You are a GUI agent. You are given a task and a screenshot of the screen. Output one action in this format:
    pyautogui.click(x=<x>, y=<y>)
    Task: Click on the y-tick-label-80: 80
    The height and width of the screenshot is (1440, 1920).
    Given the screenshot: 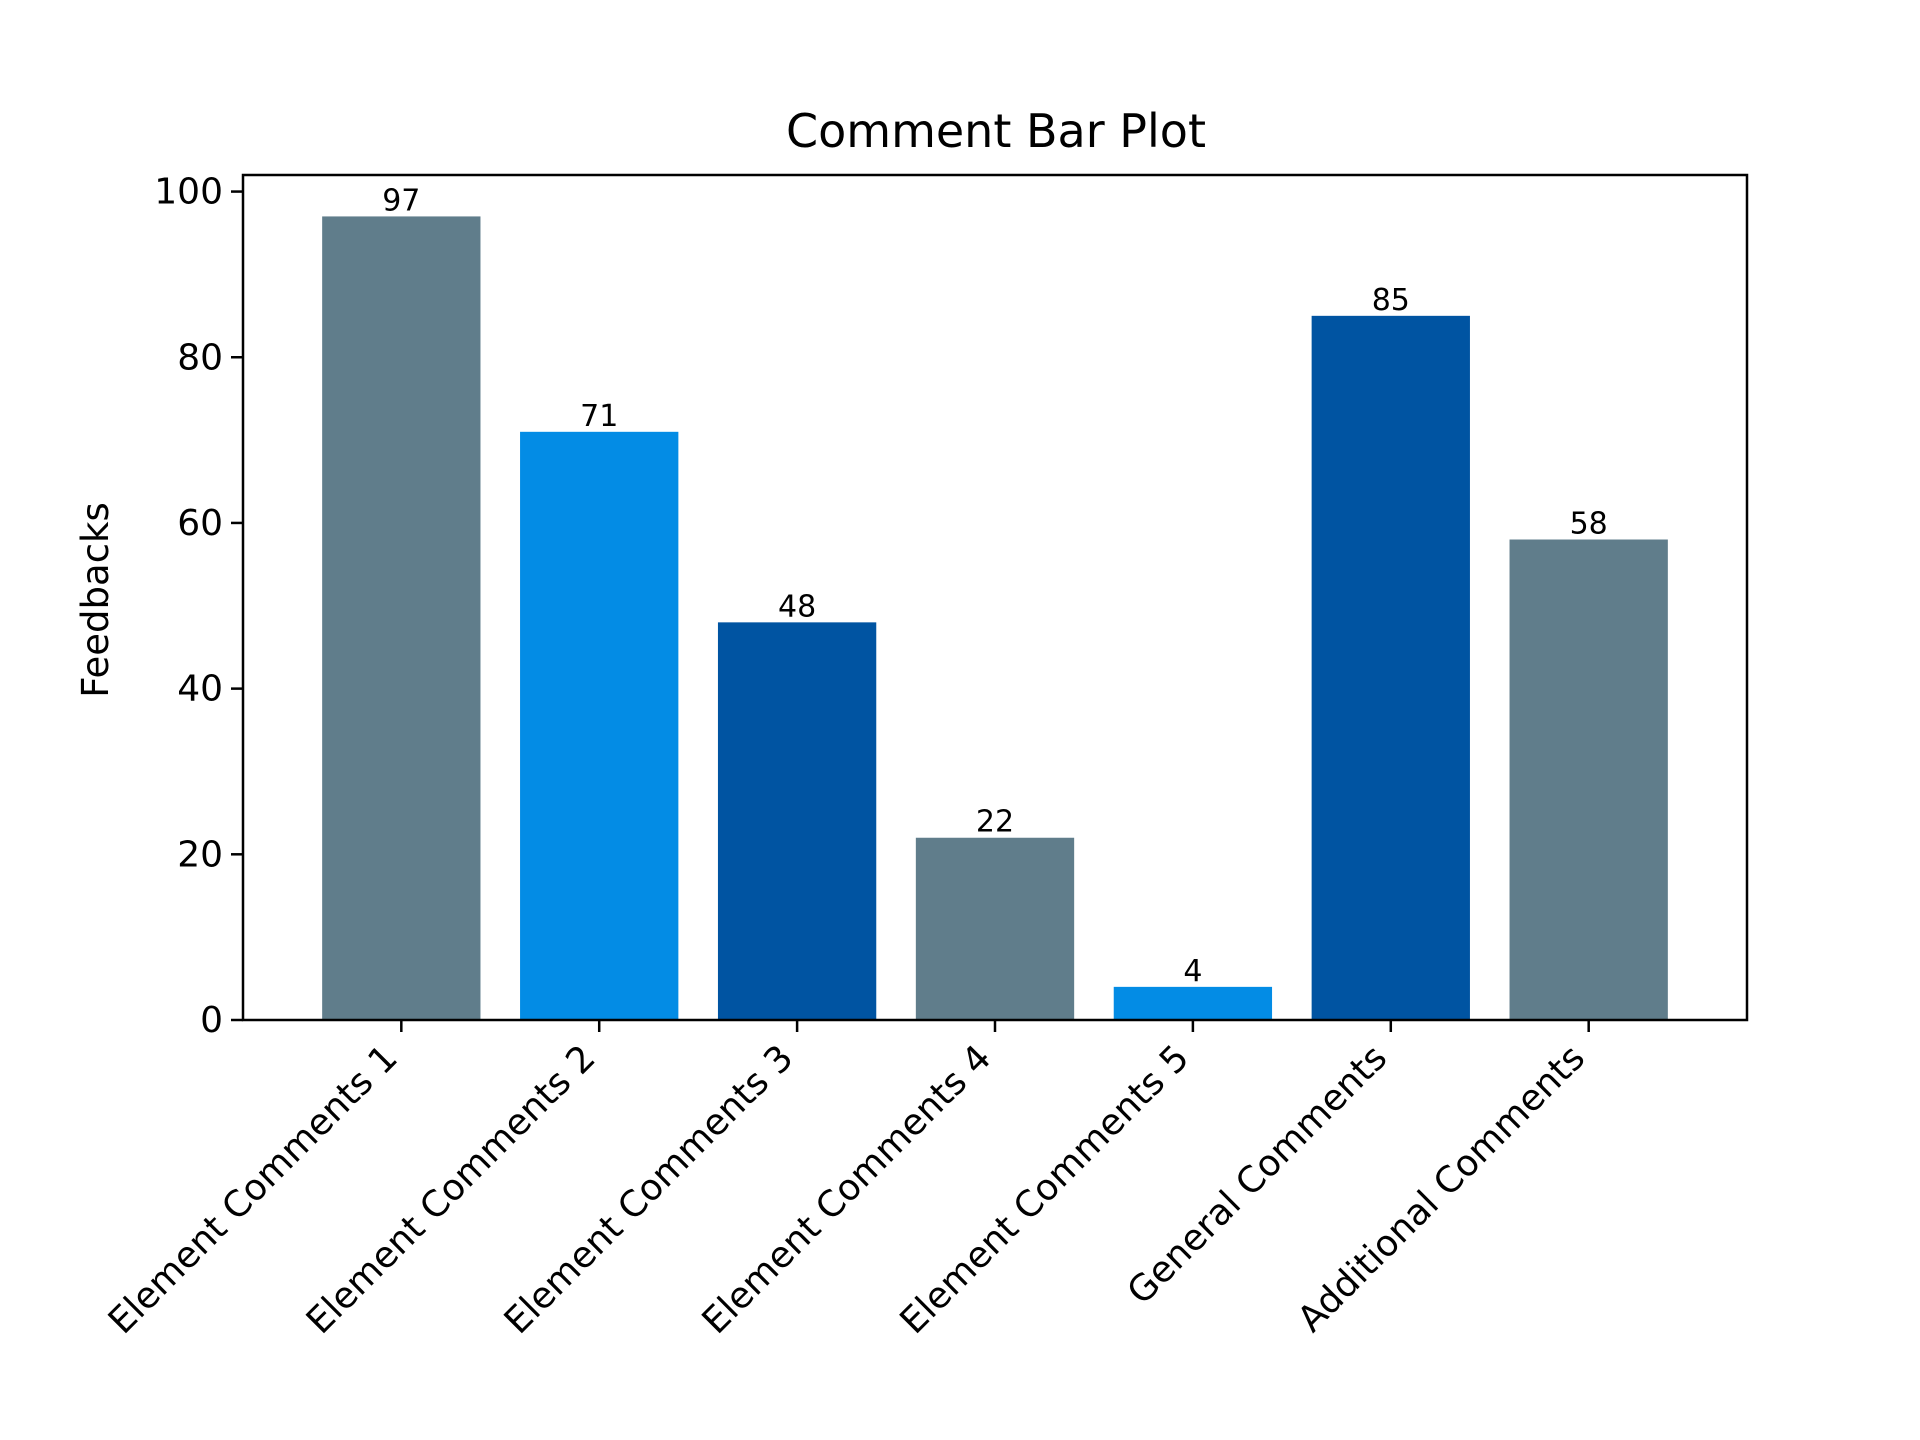 What is the action you would take?
    pyautogui.click(x=200, y=357)
    